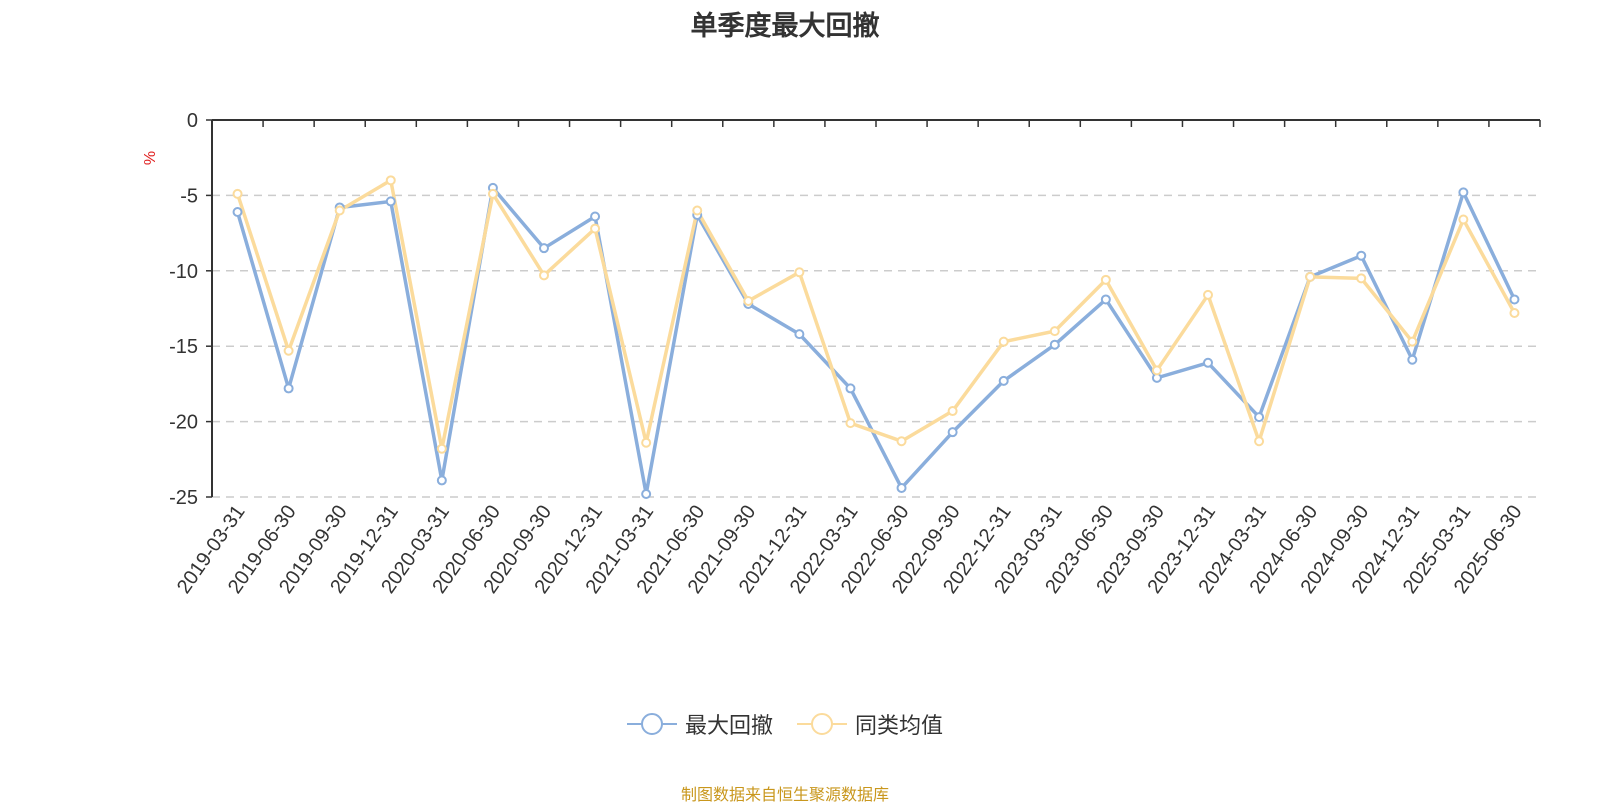  Describe the element at coordinates (785, 724) in the screenshot. I see `chart-legend: 最大回撤 同类均值` at that location.